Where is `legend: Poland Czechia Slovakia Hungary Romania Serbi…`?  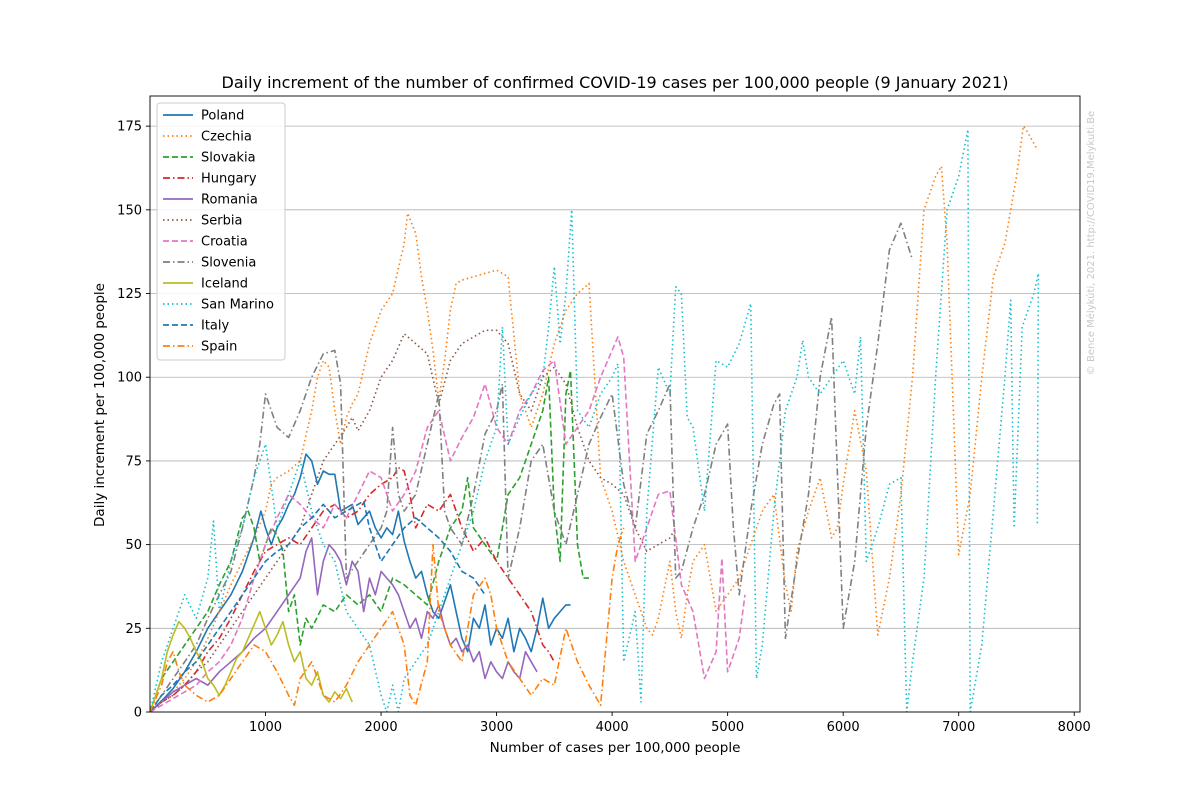 legend: Poland Czechia Slovakia Hungary Romania Serbi… is located at coordinates (221, 231).